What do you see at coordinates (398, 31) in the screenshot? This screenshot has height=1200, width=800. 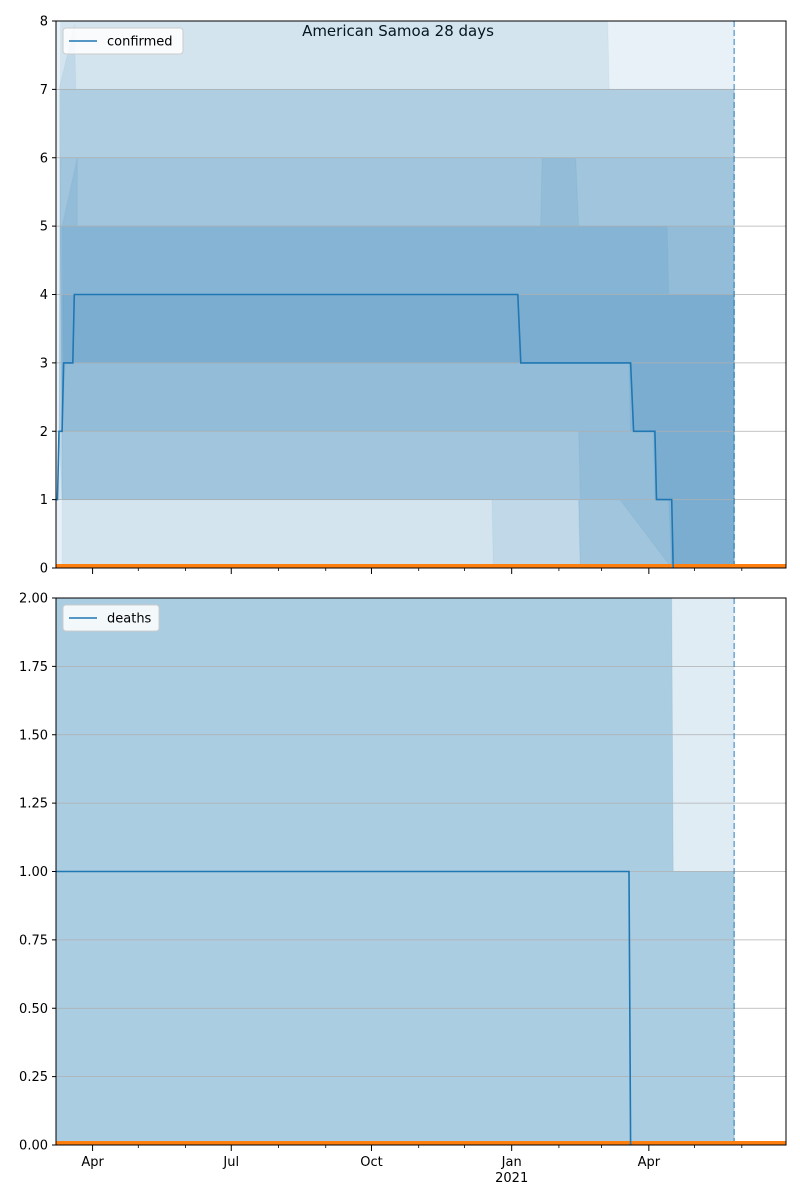 I see `chart-title: American Samoa 28 days` at bounding box center [398, 31].